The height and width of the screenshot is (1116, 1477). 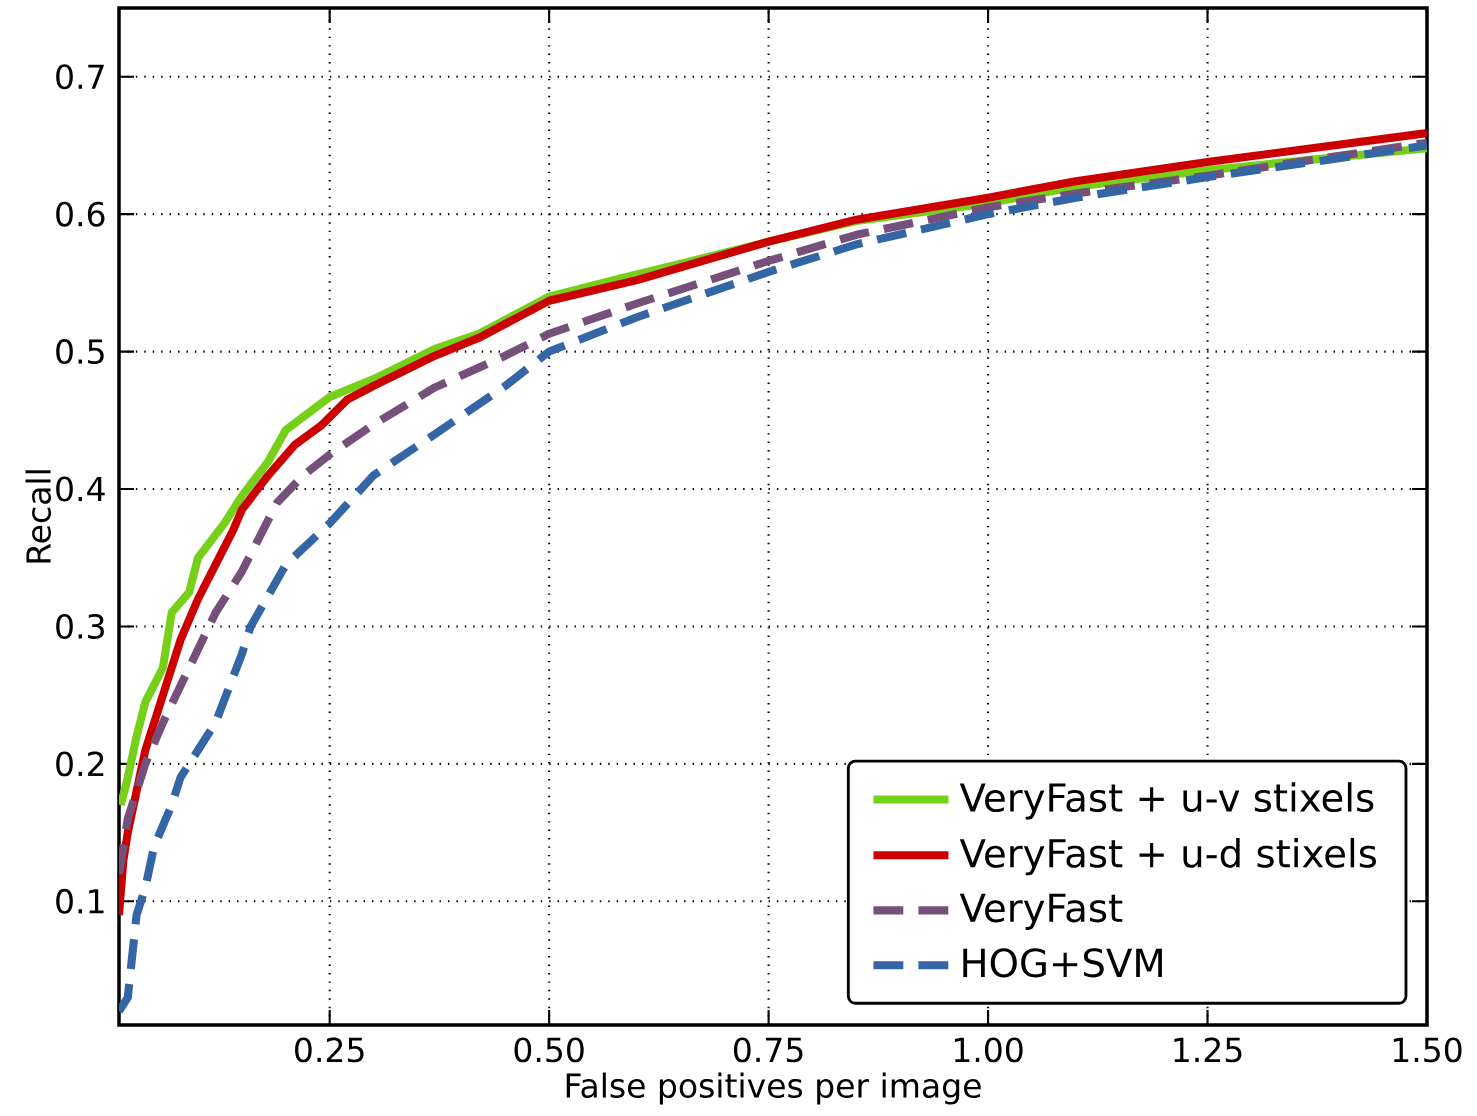 I want to click on y-tick-label: 0.4, so click(x=80, y=489).